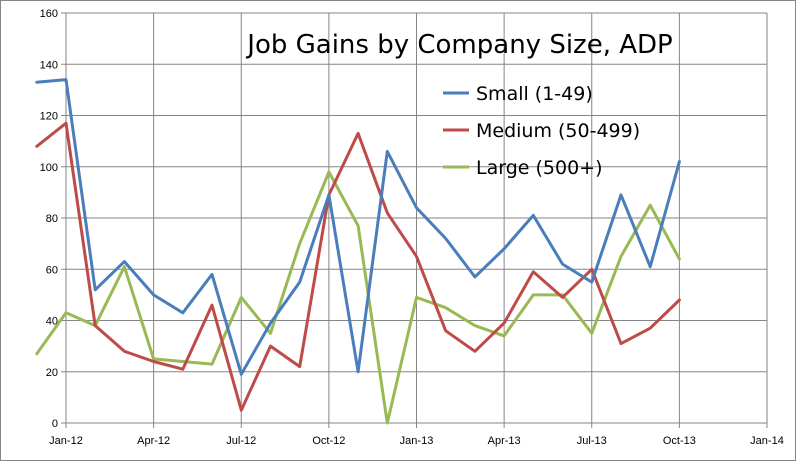  I want to click on x-tick-label: Apr-13, so click(504, 441).